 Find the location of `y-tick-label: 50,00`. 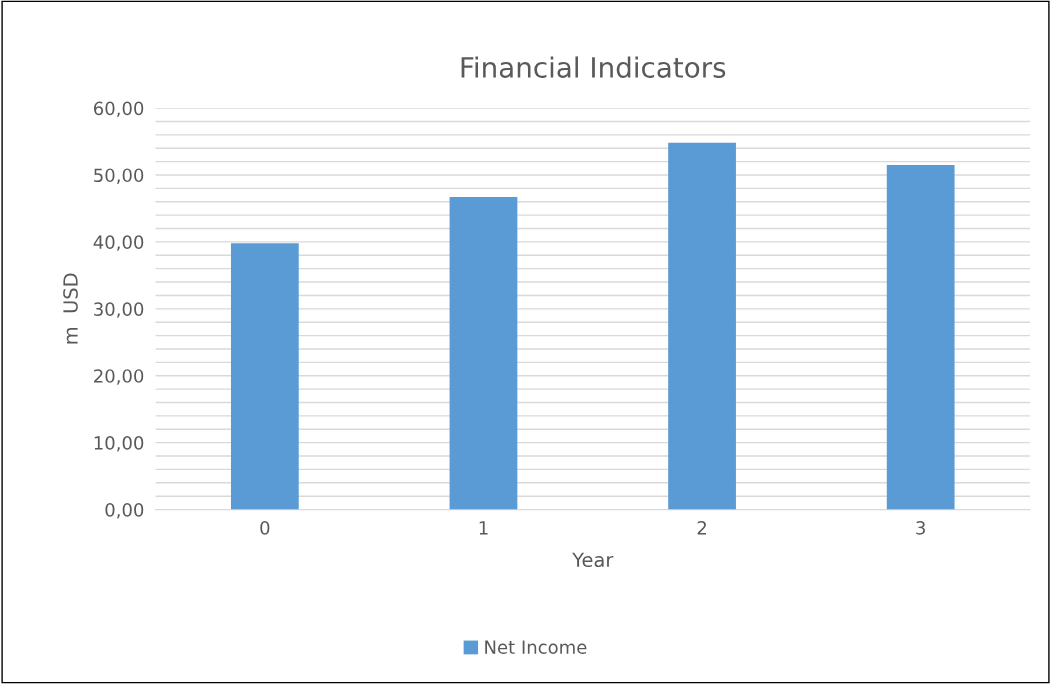

y-tick-label: 50,00 is located at coordinates (119, 176).